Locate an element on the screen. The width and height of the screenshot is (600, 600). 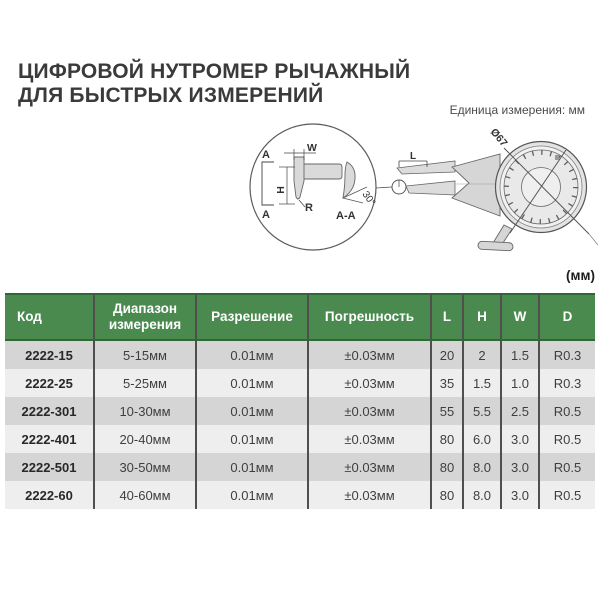
cell-w: 1.0 is located at coordinates (520, 383).